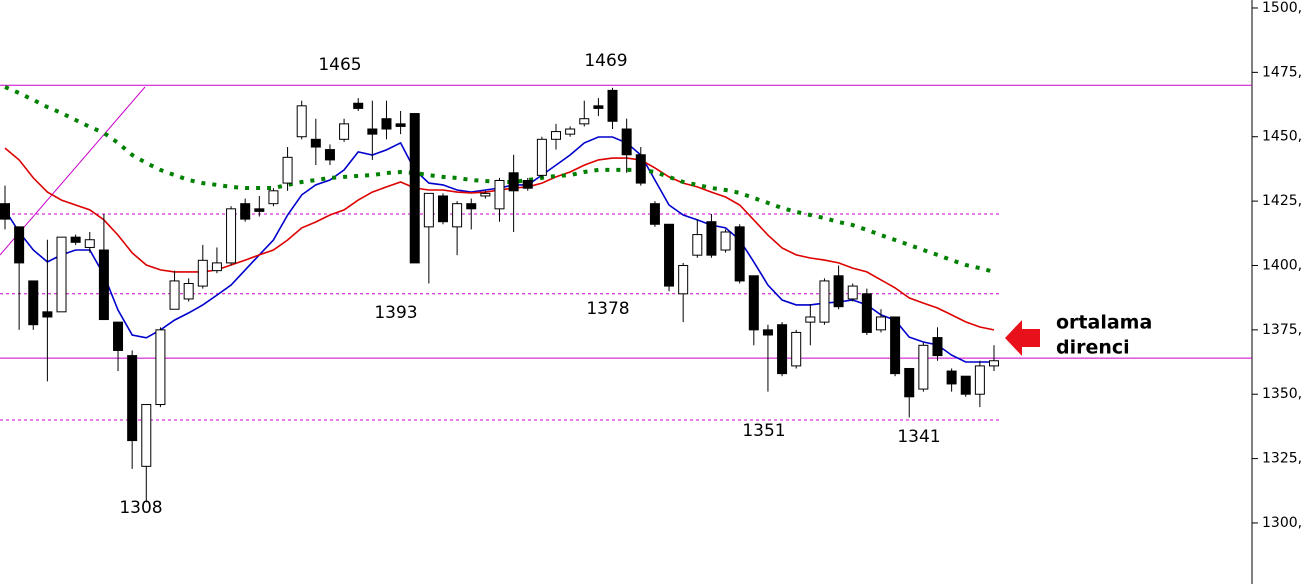 Image resolution: width=1314 pixels, height=584 pixels. Describe the element at coordinates (1282, 459) in the screenshot. I see `y-tick-label: 1325,` at that location.